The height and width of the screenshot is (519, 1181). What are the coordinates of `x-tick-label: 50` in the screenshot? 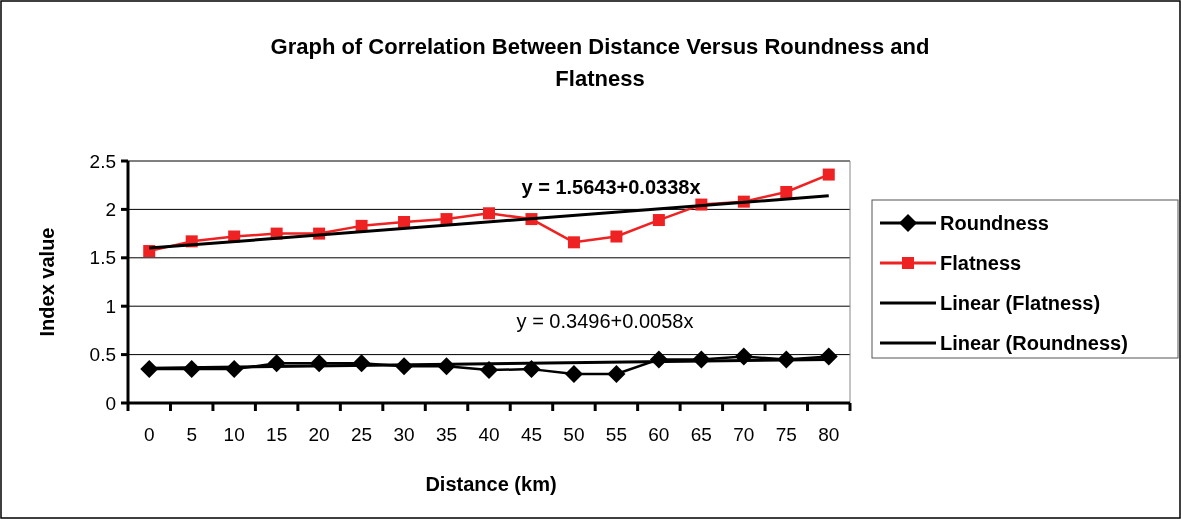 It's located at (574, 434).